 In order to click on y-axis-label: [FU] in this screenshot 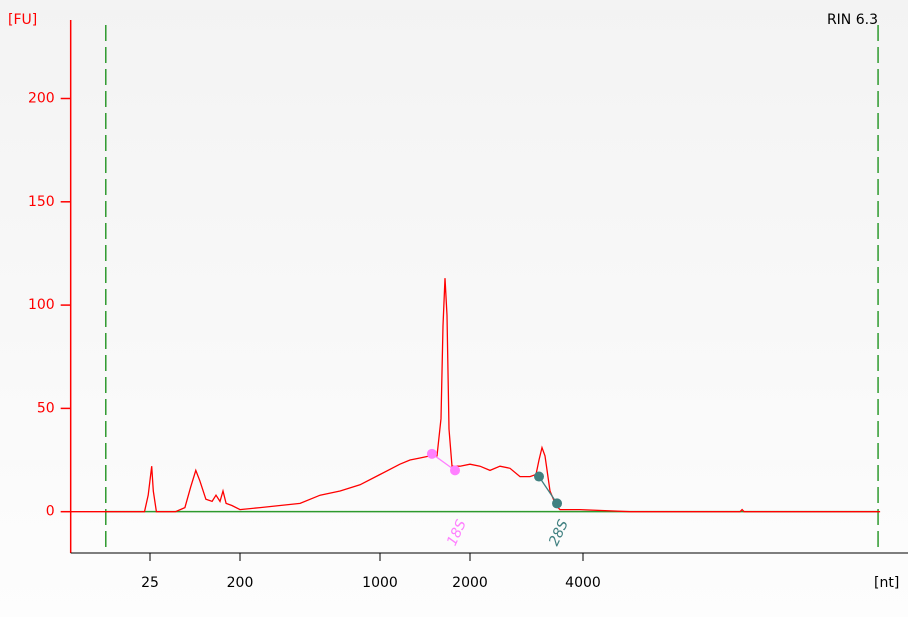, I will do `click(22, 20)`.